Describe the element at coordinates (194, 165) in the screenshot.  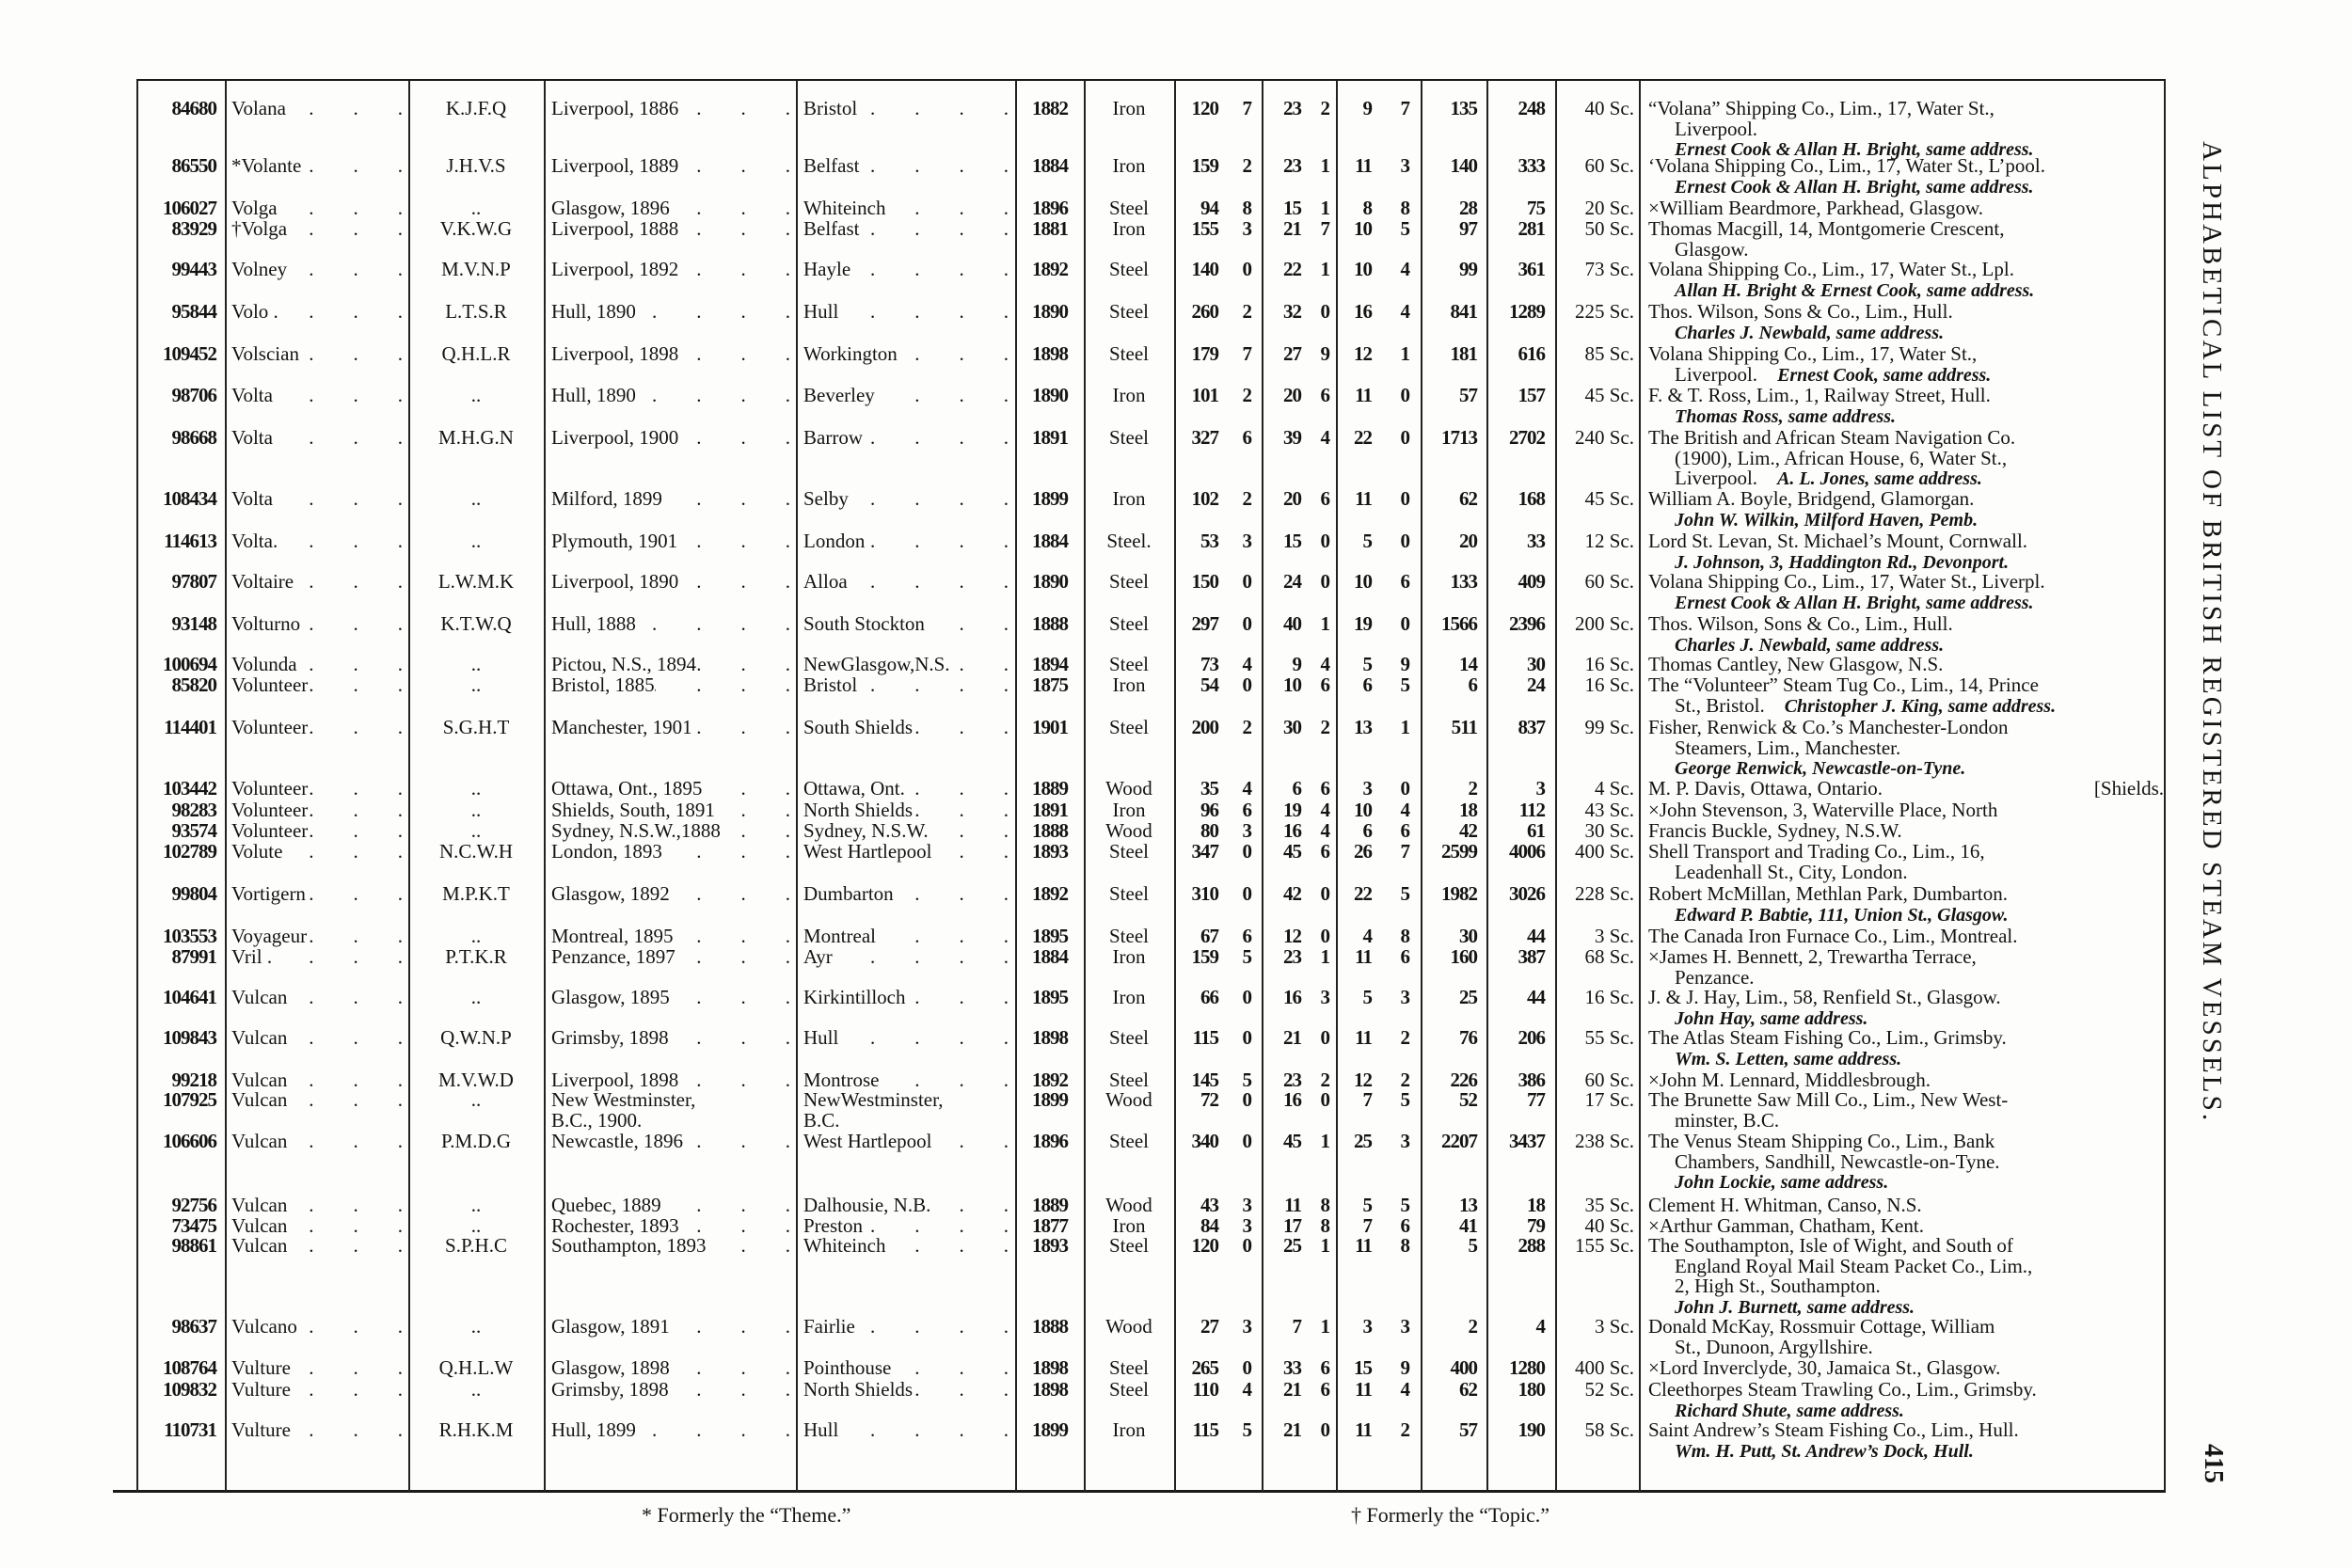
I see `official-number: 86550` at that location.